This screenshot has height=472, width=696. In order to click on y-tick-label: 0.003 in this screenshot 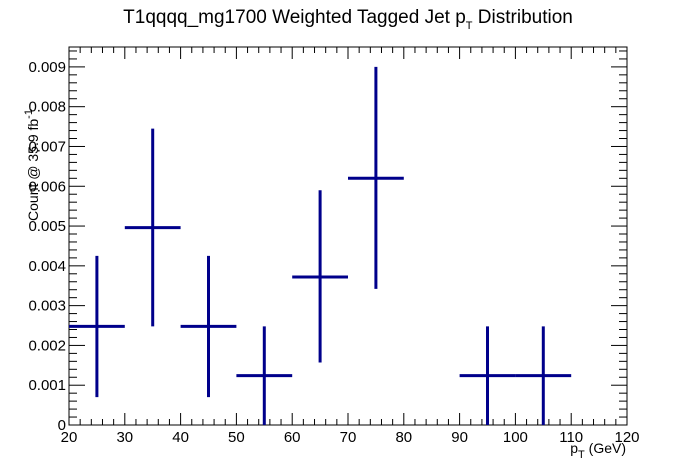, I will do `click(47, 306)`.